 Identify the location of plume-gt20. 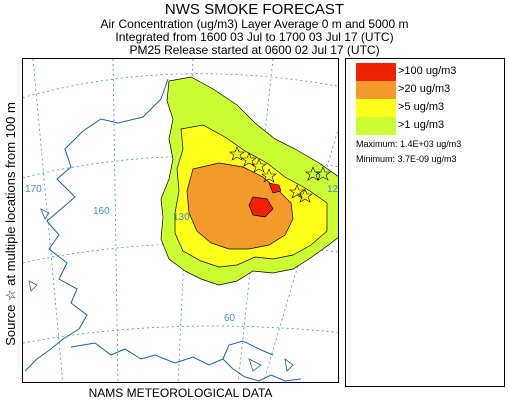
(240, 206).